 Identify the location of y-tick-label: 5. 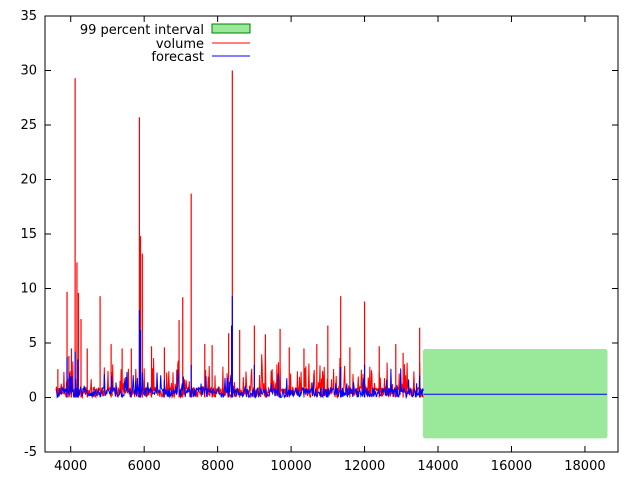
(33, 343).